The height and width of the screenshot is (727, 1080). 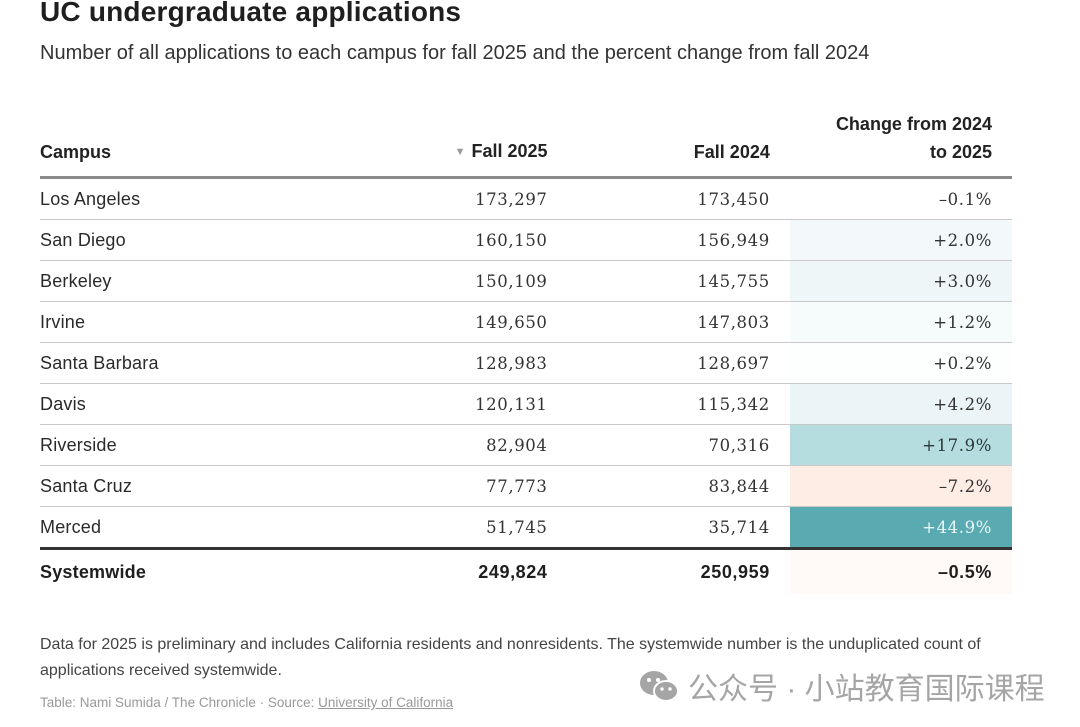 What do you see at coordinates (526, 240) in the screenshot?
I see `table-row: San Diego 160,150 156,949 +2.0%` at bounding box center [526, 240].